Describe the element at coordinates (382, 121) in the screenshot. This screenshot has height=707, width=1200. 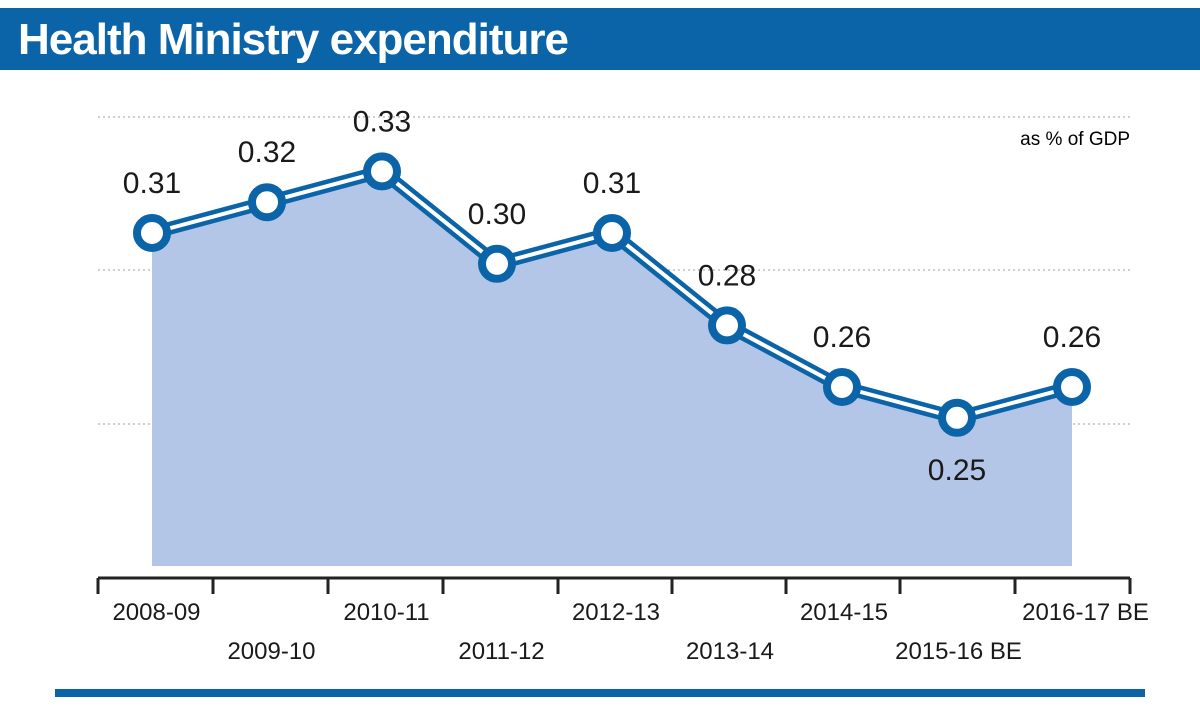
I see `data-label: 0.33` at that location.